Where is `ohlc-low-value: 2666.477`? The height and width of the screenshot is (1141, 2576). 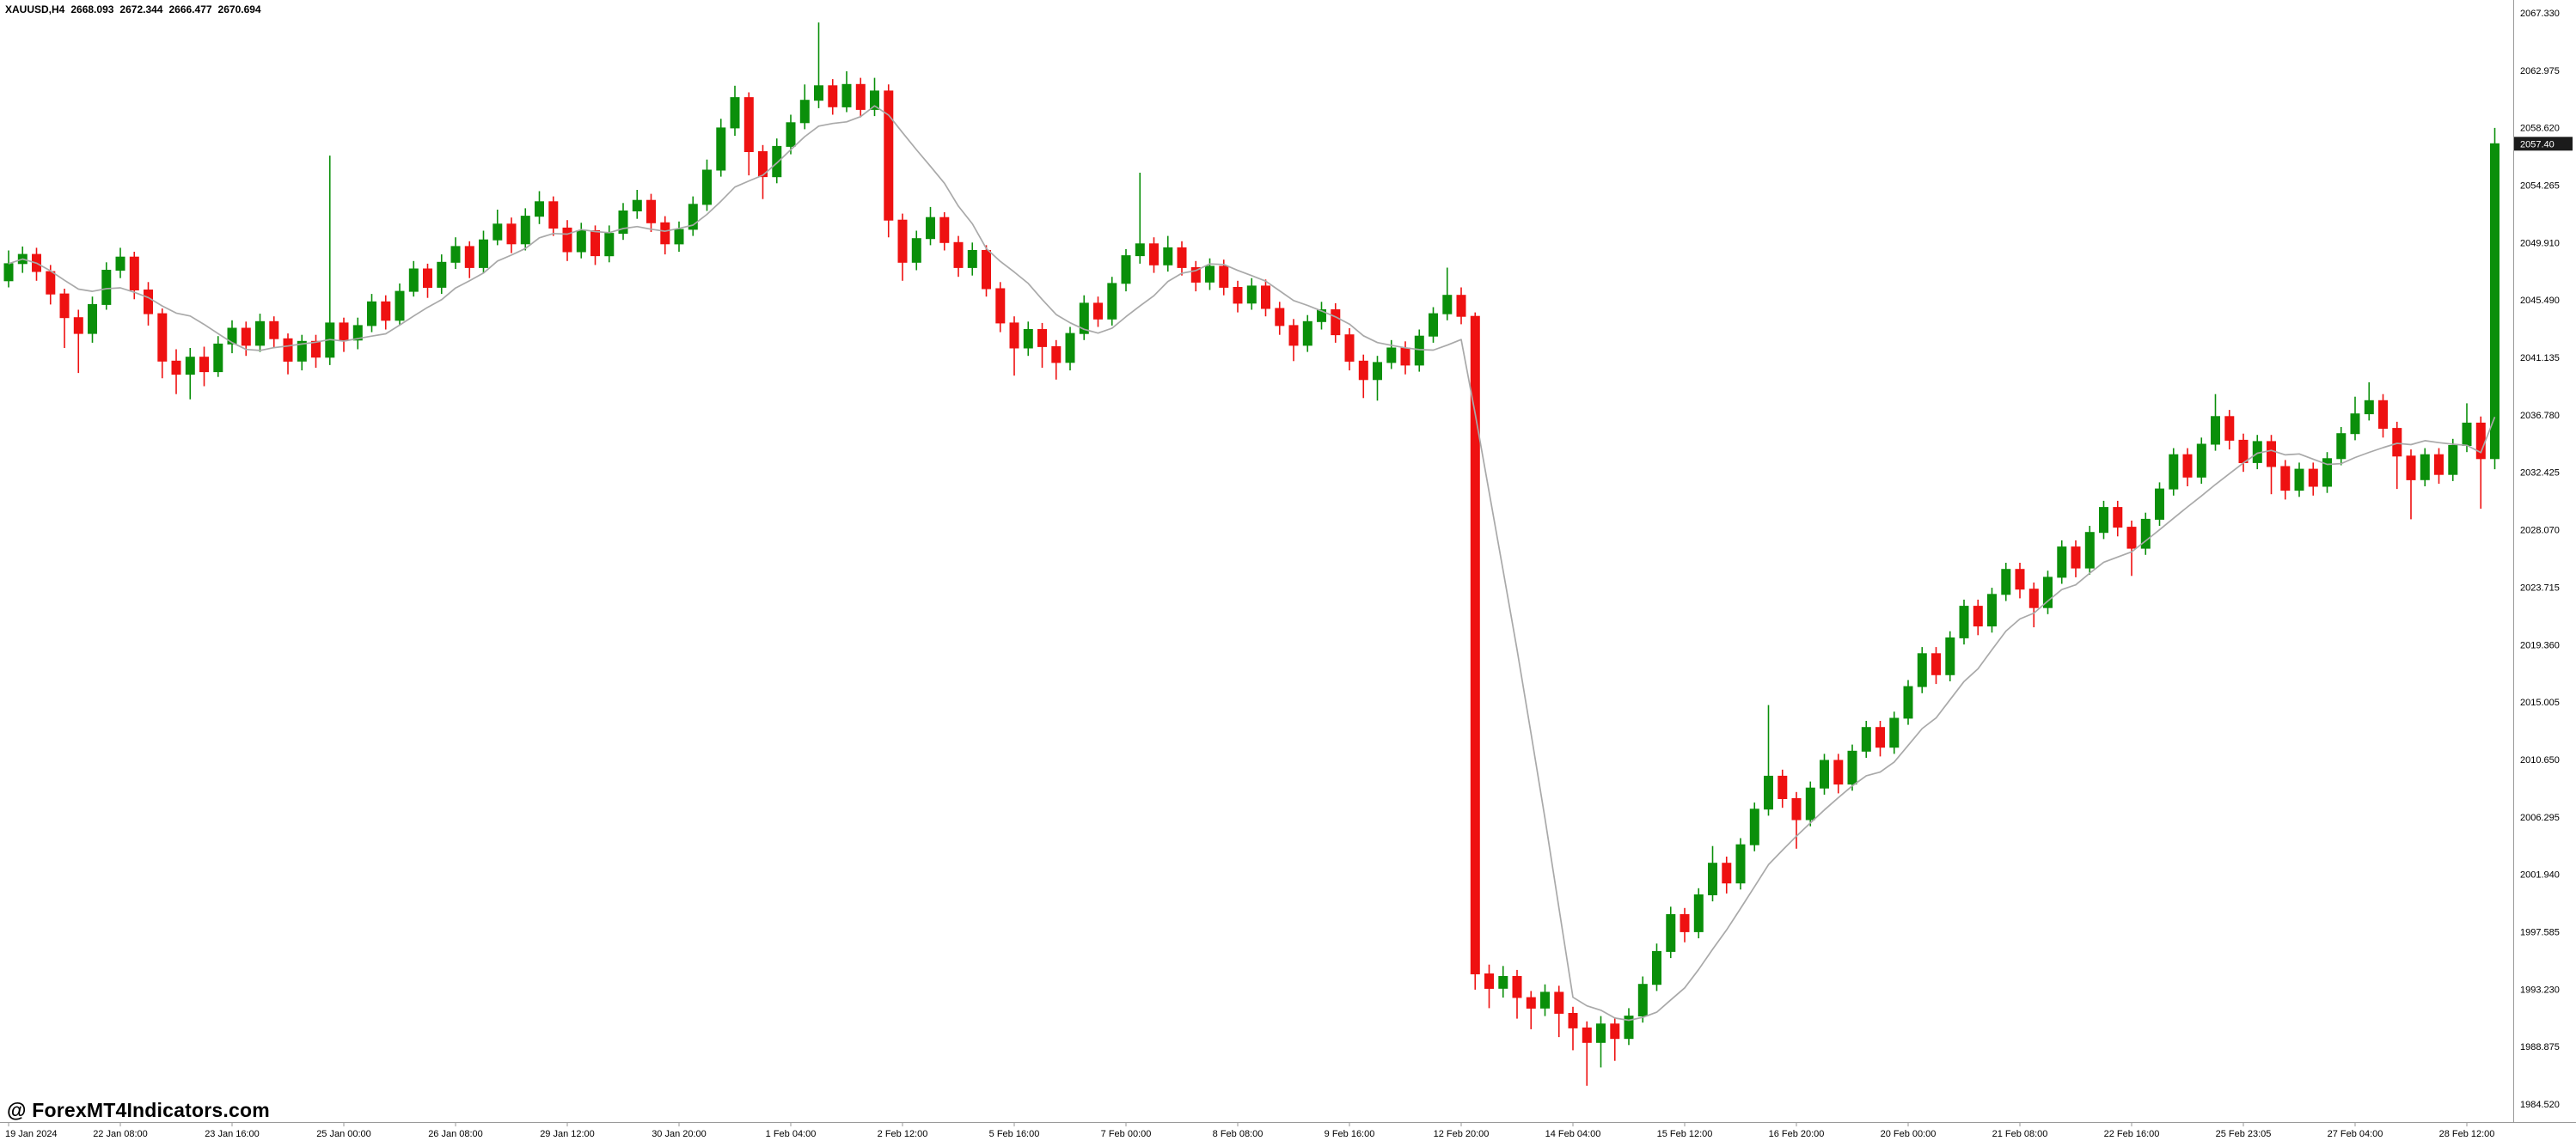
ohlc-low-value: 2666.477 is located at coordinates (190, 9).